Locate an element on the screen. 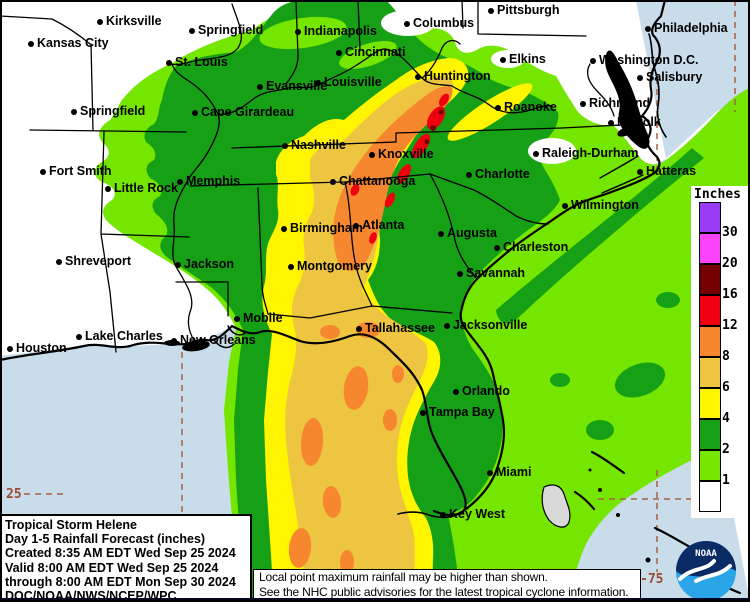  city-label: Wilmington is located at coordinates (605, 205).